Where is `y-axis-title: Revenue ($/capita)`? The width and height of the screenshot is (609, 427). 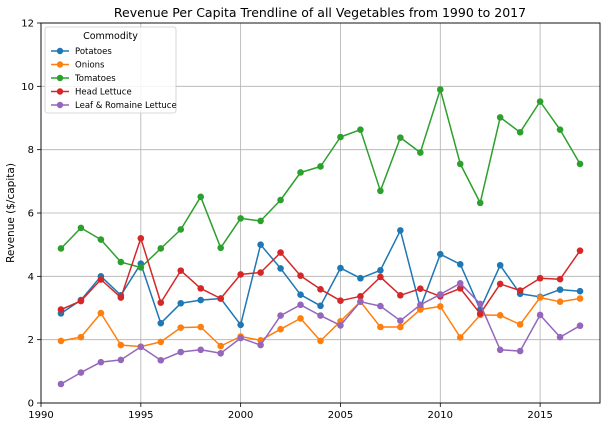
y-axis-title: Revenue ($/capita) is located at coordinates (11, 213).